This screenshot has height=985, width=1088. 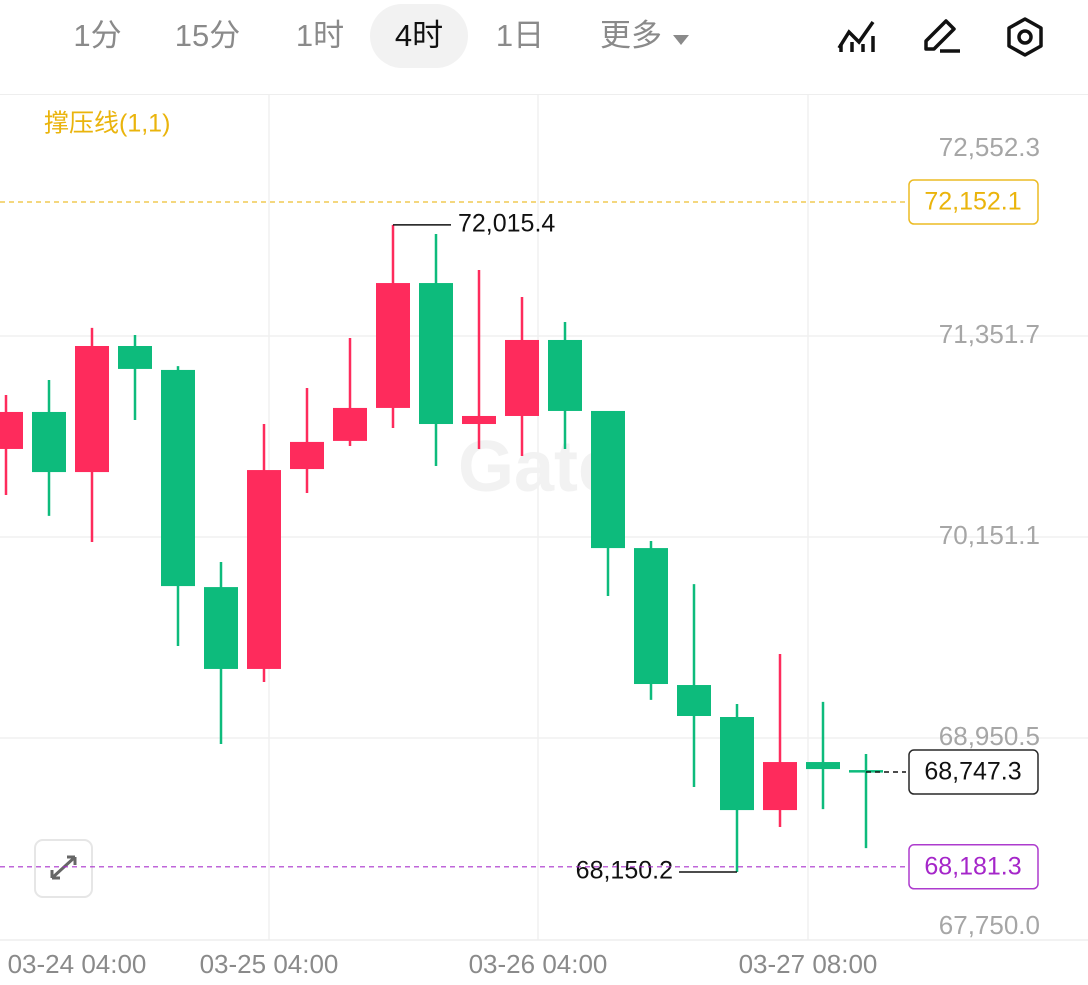 I want to click on y-tick-label: 71,351.7, so click(x=989, y=334).